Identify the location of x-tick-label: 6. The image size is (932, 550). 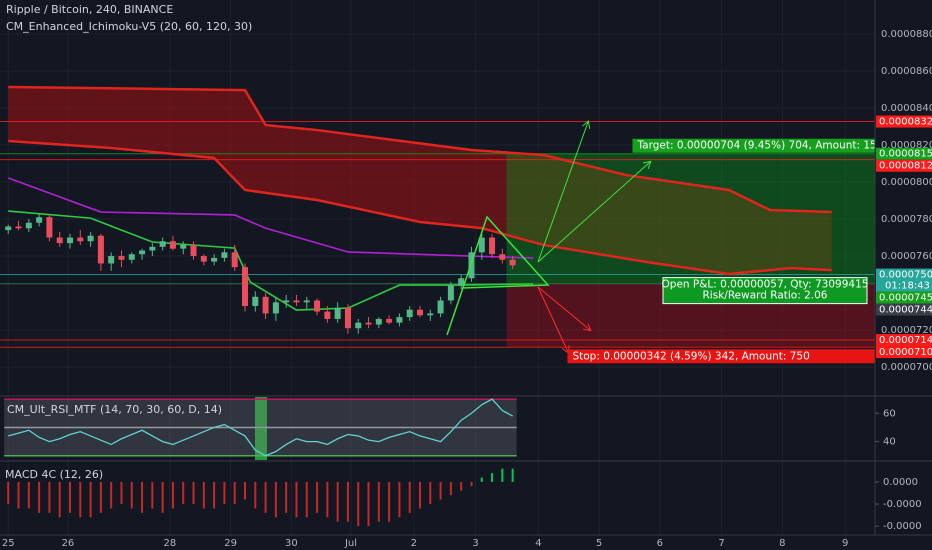
(660, 543).